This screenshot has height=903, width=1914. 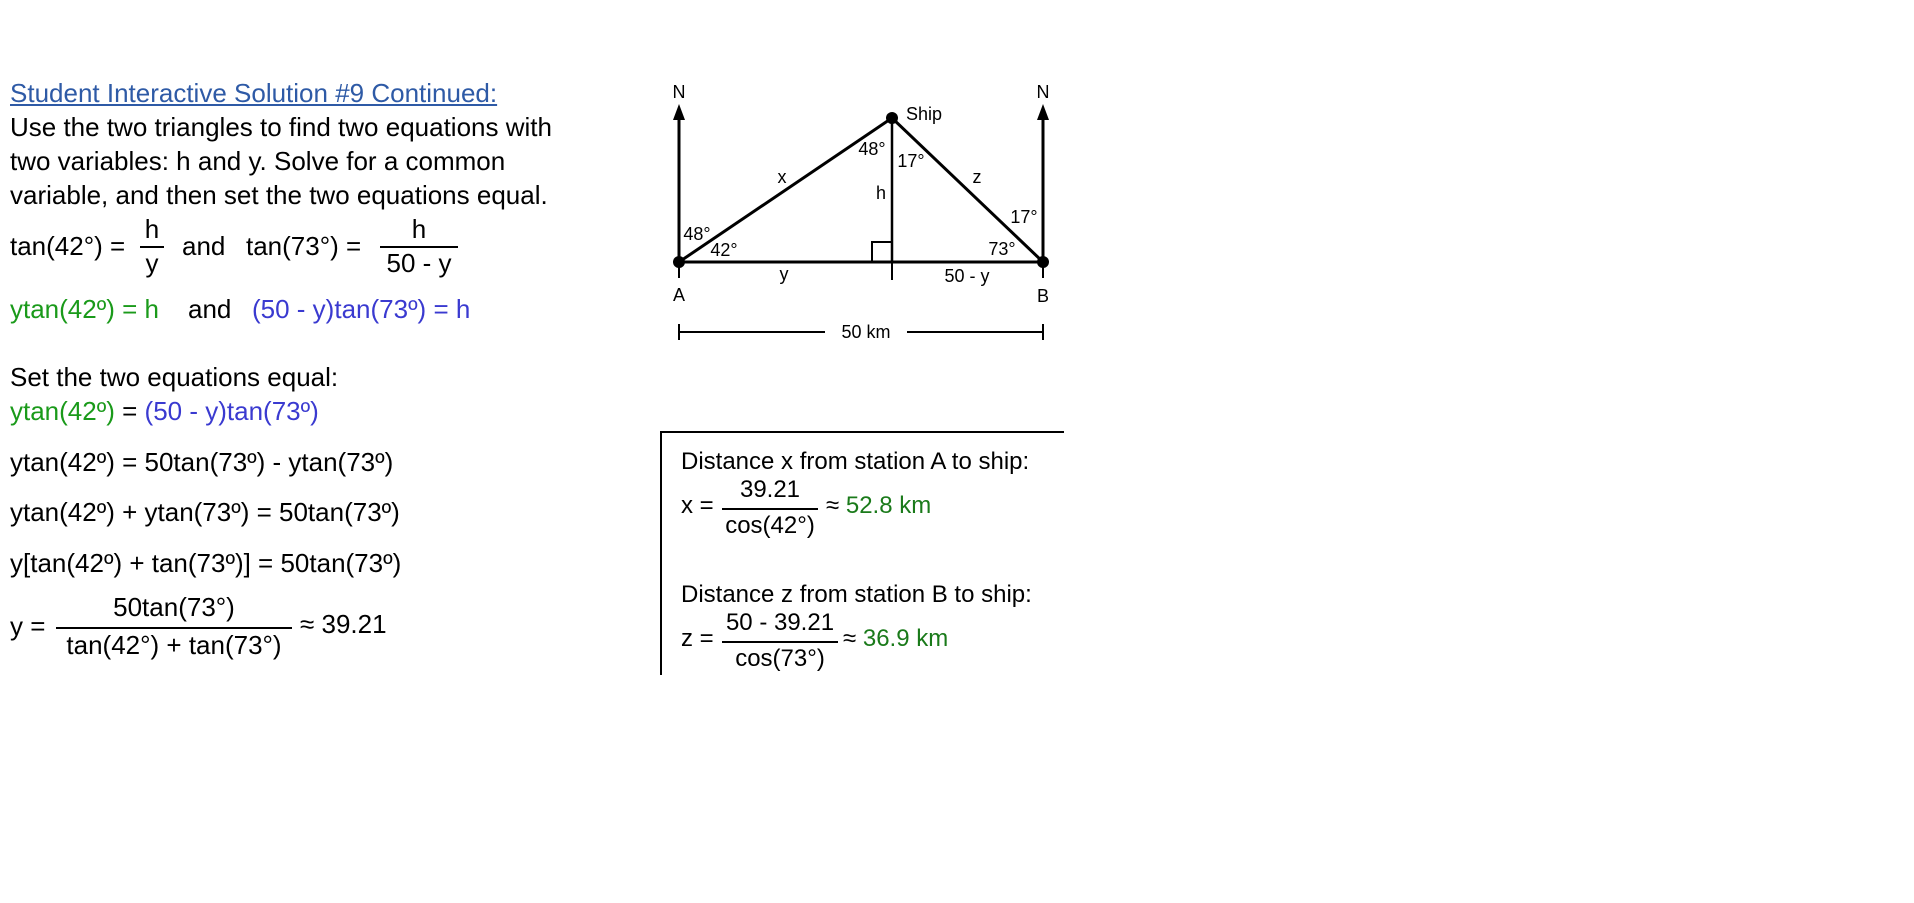 I want to click on z-num: 50 - 39.21, so click(x=780, y=622).